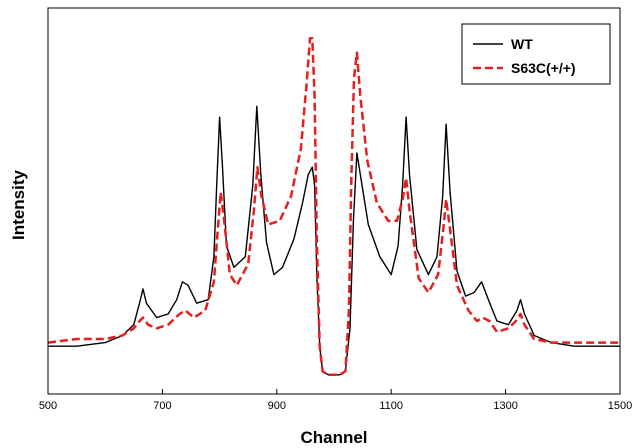 This screenshot has height=448, width=636. Describe the element at coordinates (522, 44) in the screenshot. I see `legend-label-wt: WT` at that location.